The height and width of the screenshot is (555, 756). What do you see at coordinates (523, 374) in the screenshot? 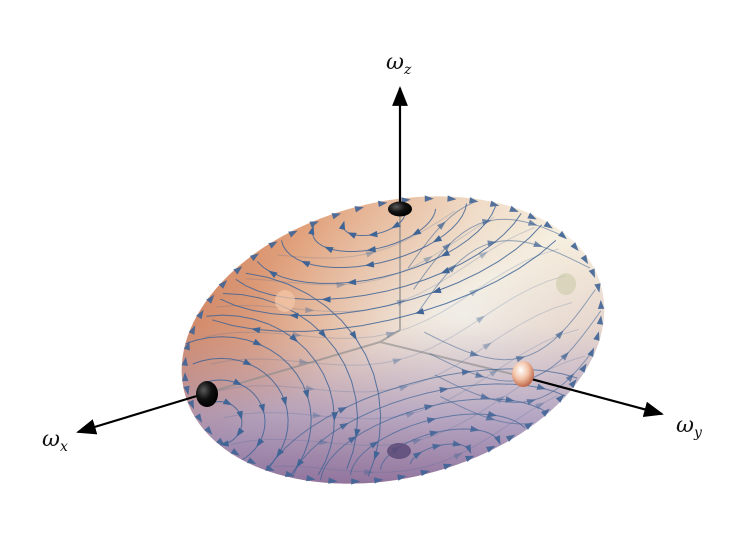
I see `fixed-point-y-front` at bounding box center [523, 374].